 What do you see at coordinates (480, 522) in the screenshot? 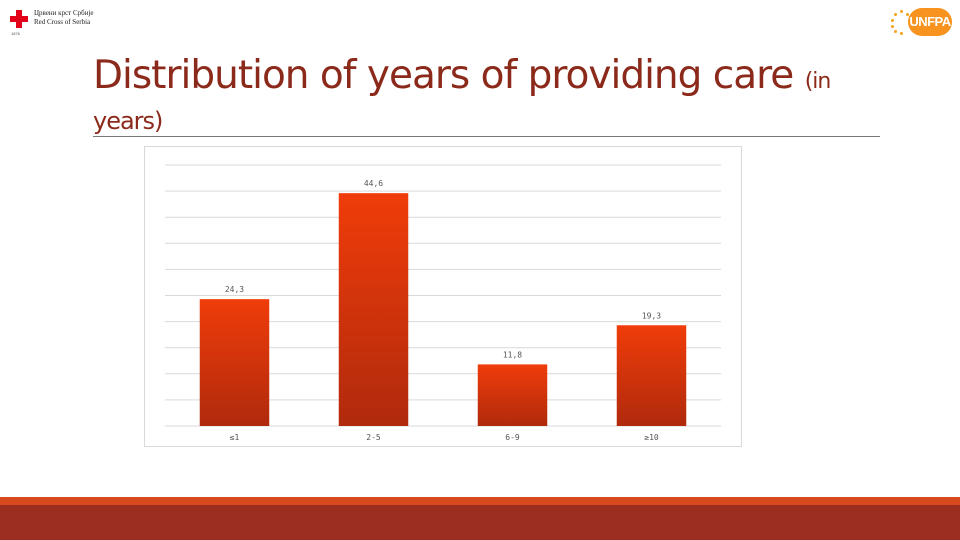
I see `footer-band` at bounding box center [480, 522].